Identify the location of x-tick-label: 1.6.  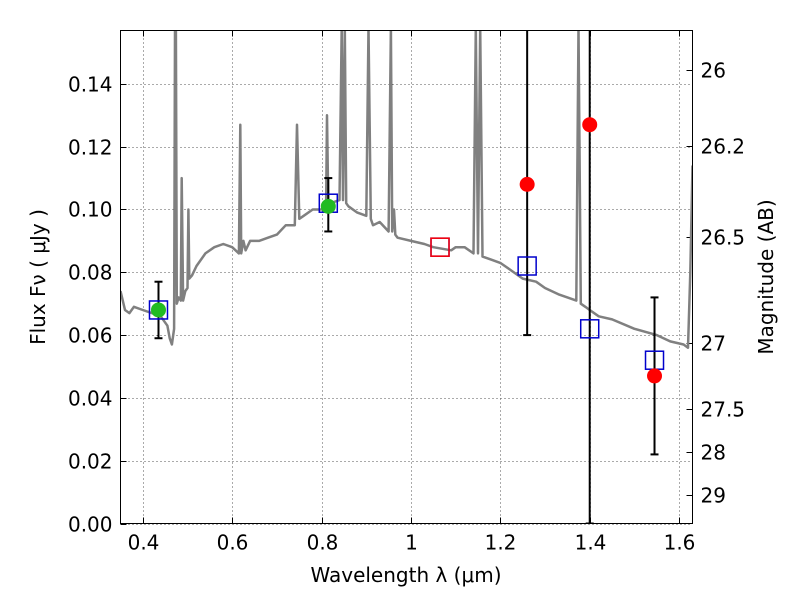
(680, 543).